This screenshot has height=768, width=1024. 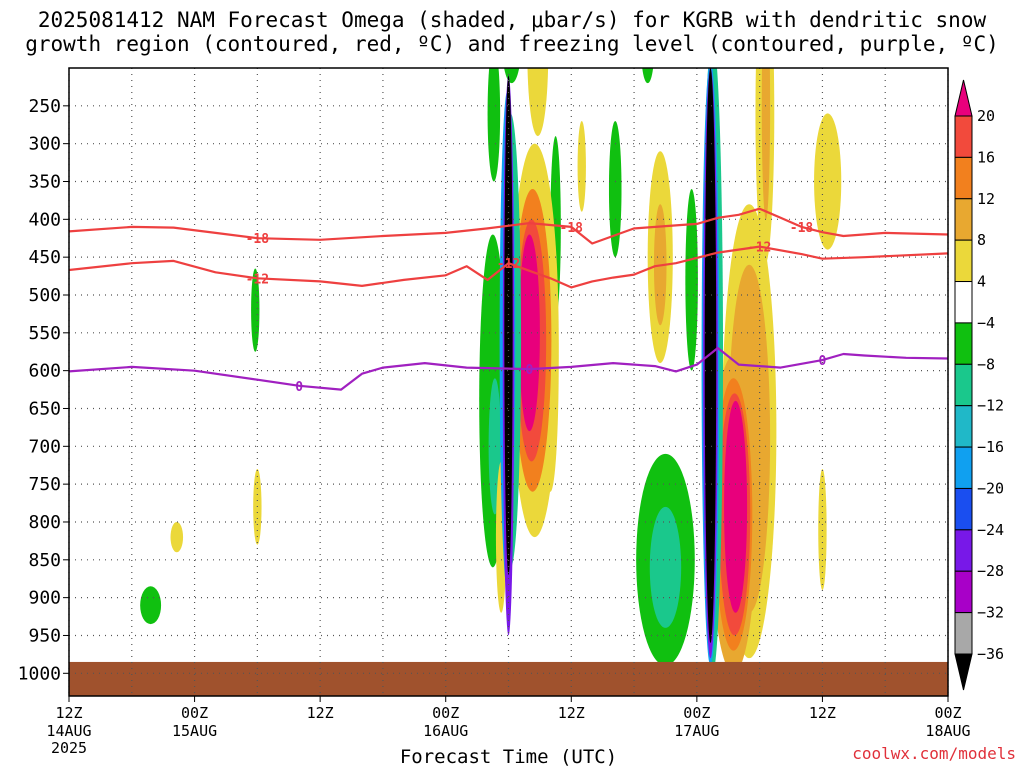 What do you see at coordinates (963, 98) in the screenshot?
I see `colorbar-top-arrow` at bounding box center [963, 98].